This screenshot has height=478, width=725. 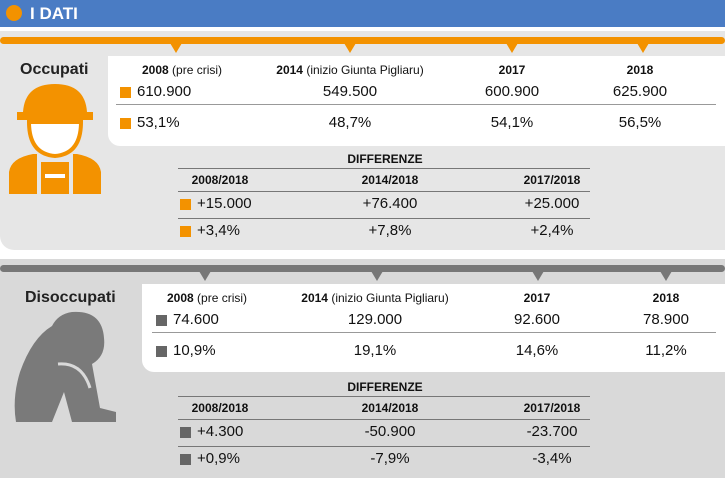 What do you see at coordinates (512, 122) in the screenshot?
I see `value: 54,1%` at bounding box center [512, 122].